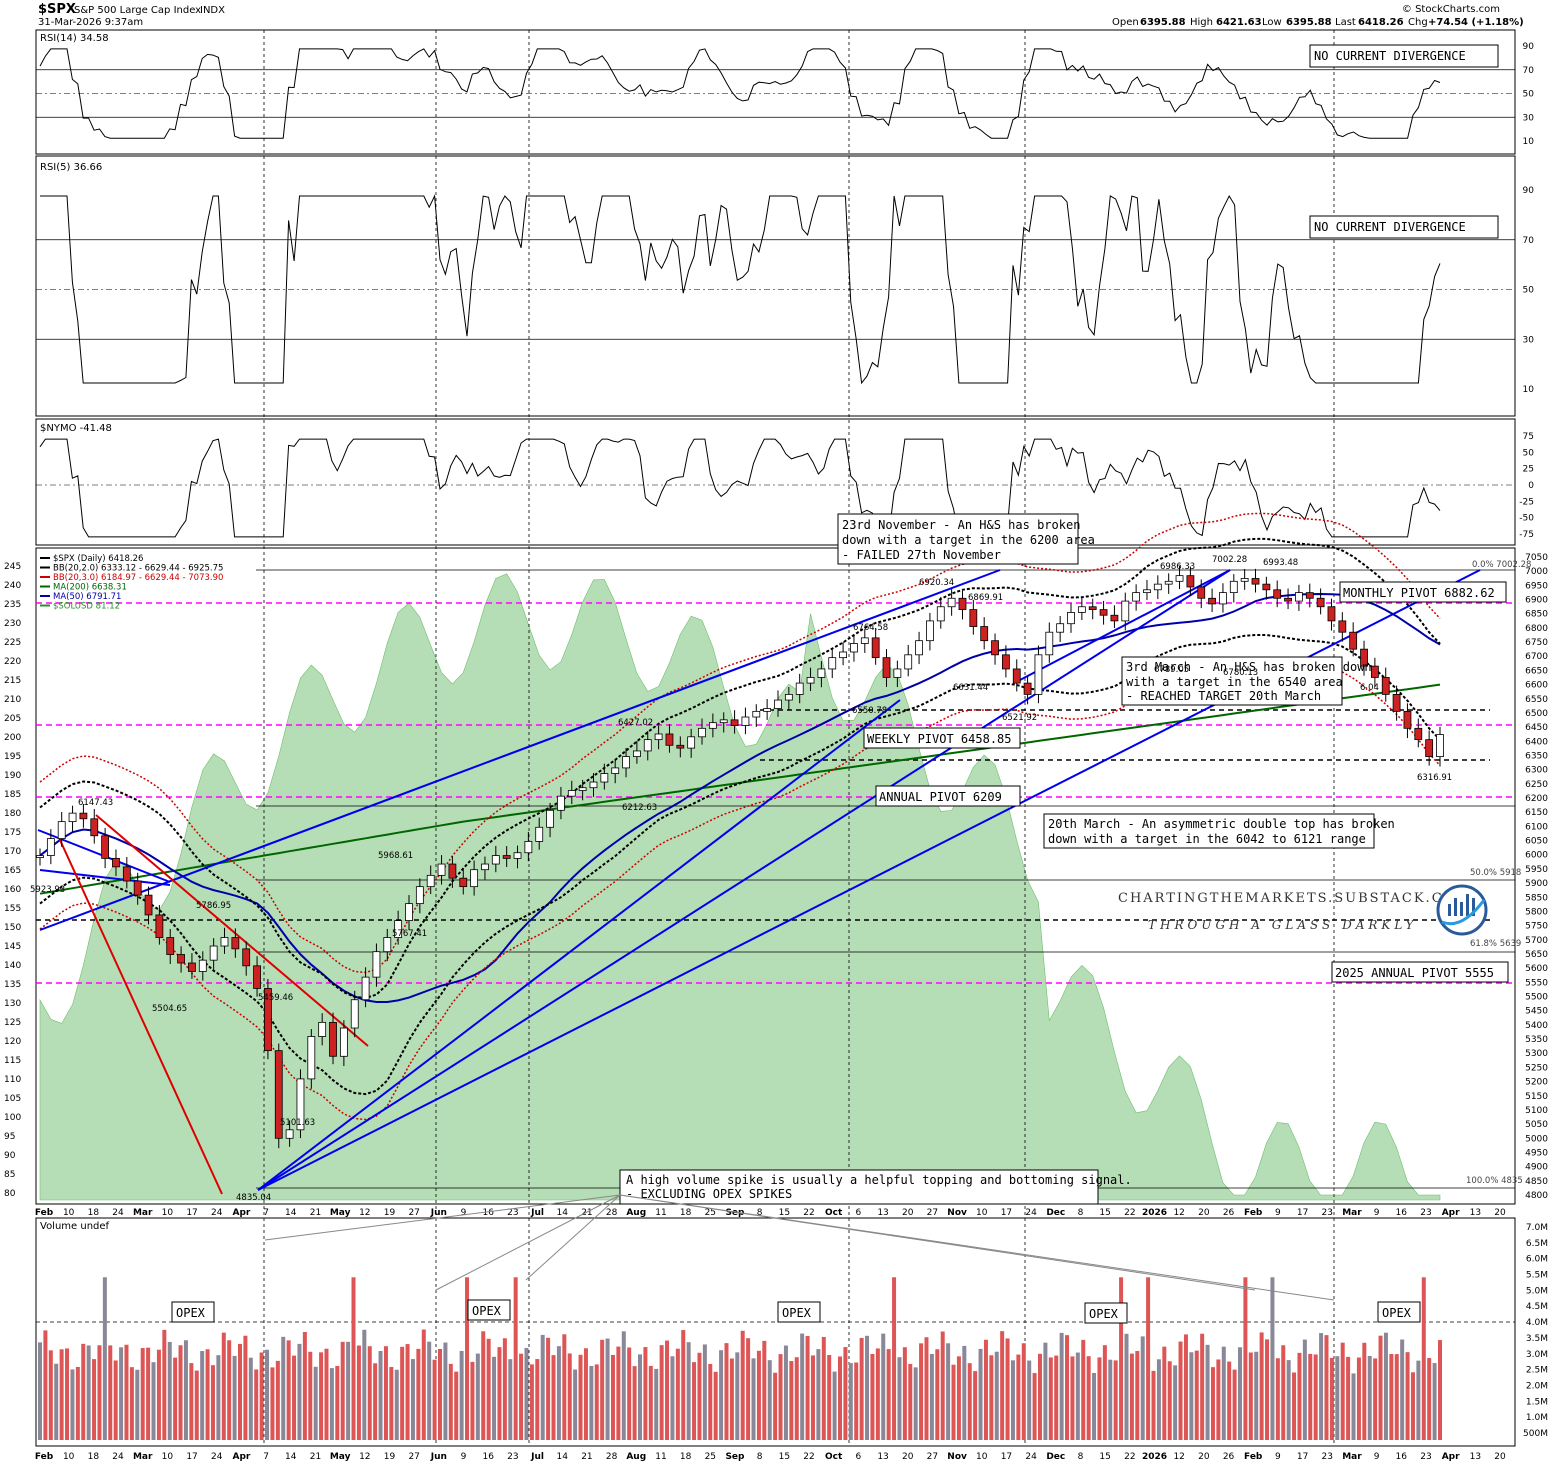 Image resolution: width=1565 pixels, height=1464 pixels. What do you see at coordinates (1537, 1418) in the screenshot?
I see `volume-tick-12: 1.0M` at bounding box center [1537, 1418].